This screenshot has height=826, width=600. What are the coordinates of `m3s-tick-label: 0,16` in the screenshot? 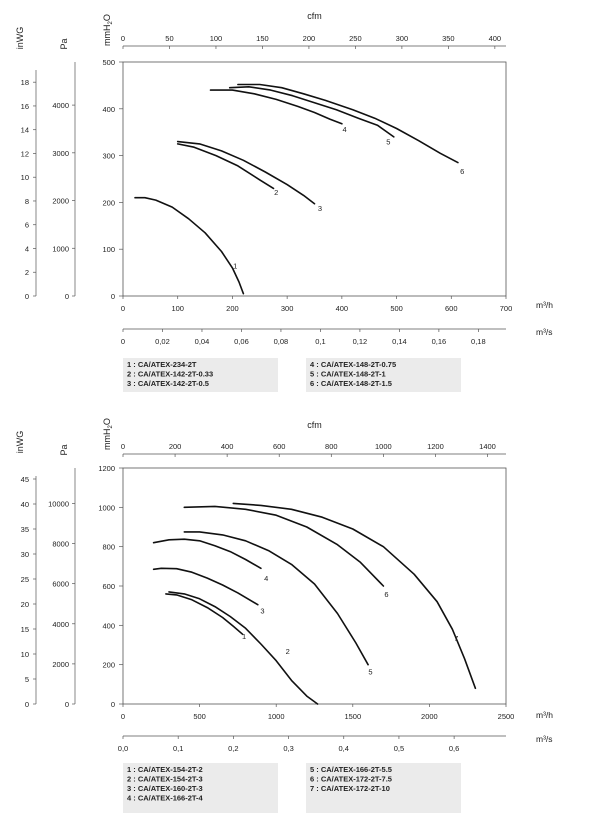 It's located at (439, 341).